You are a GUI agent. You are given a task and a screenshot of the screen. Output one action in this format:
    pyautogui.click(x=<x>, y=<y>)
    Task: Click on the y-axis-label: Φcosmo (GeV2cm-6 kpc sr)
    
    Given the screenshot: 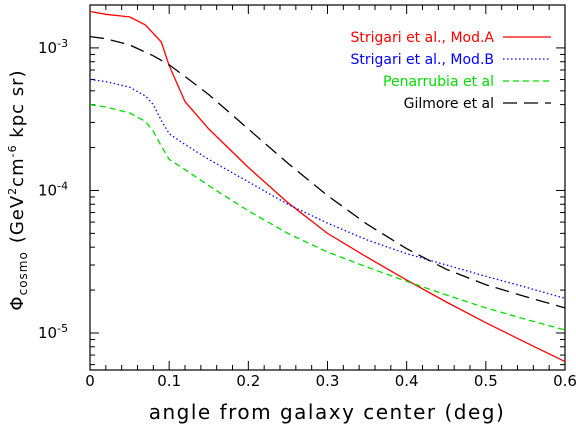 What is the action you would take?
    pyautogui.click(x=18, y=189)
    